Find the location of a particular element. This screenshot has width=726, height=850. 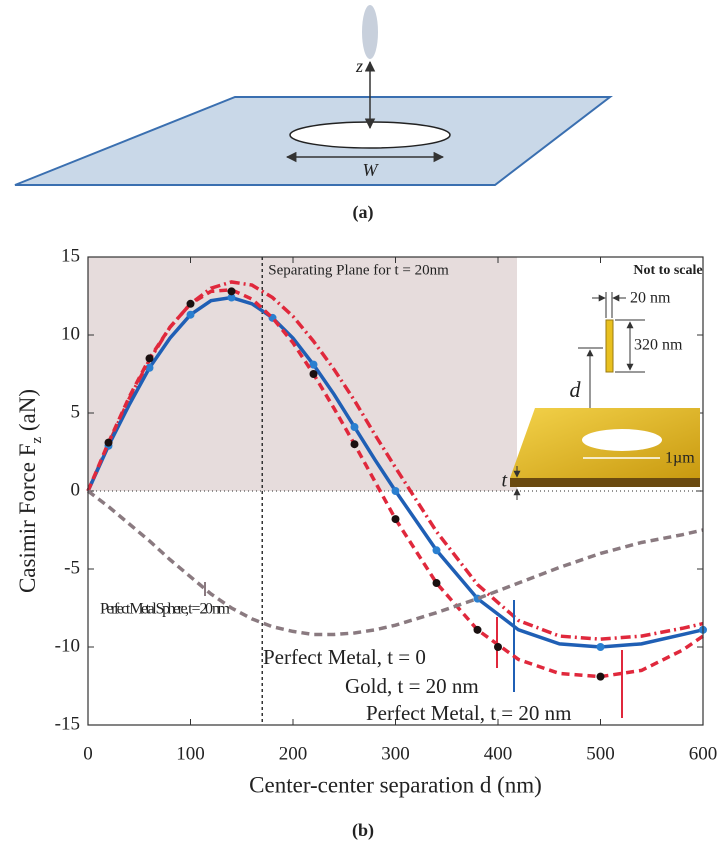

y-axis-label-part: (aN) is located at coordinates (27, 413).